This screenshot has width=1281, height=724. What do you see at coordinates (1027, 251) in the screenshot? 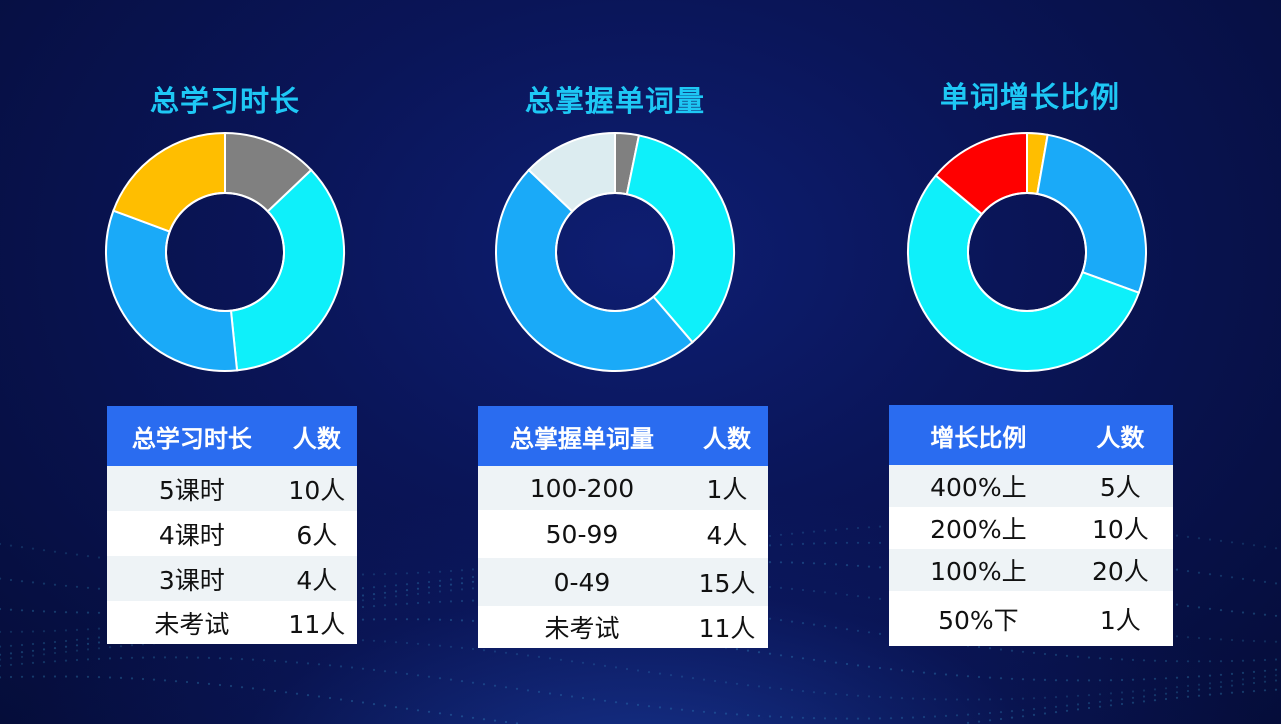
I see `donut-chart-growth` at bounding box center [1027, 251].